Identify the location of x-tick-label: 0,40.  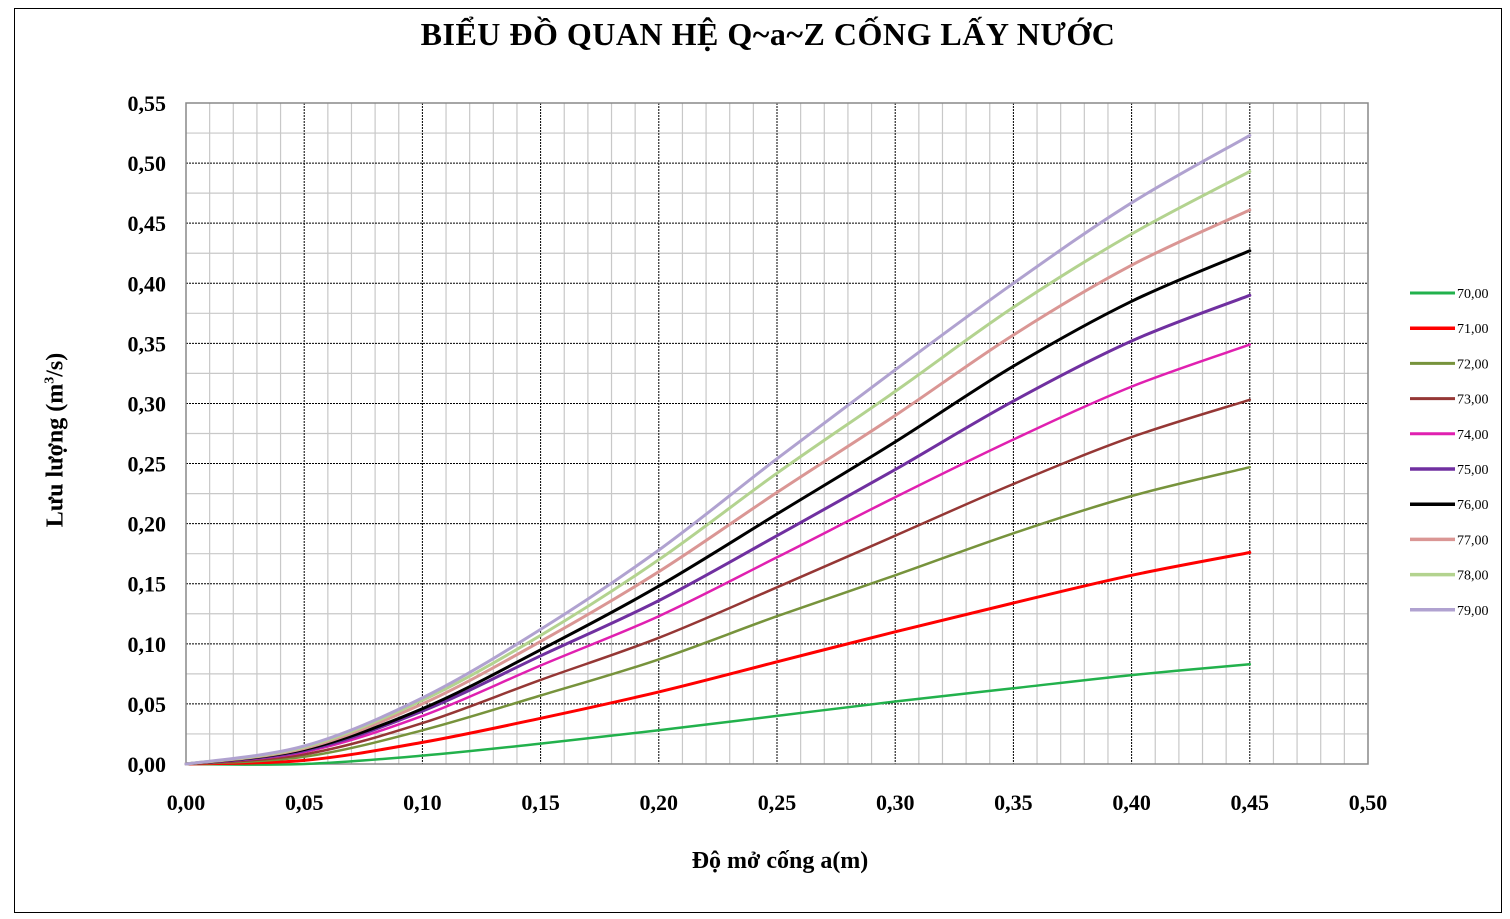
(1131, 802).